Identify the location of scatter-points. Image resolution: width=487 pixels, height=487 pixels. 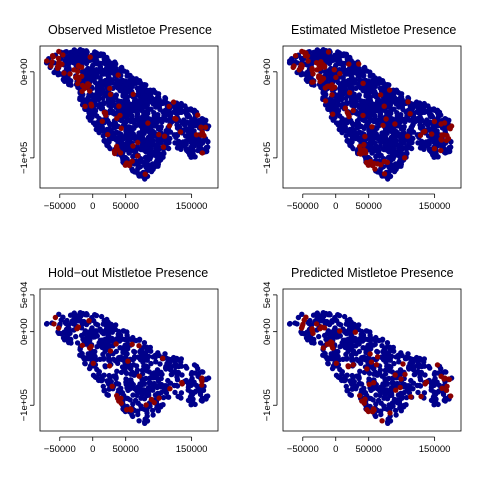
(370, 114).